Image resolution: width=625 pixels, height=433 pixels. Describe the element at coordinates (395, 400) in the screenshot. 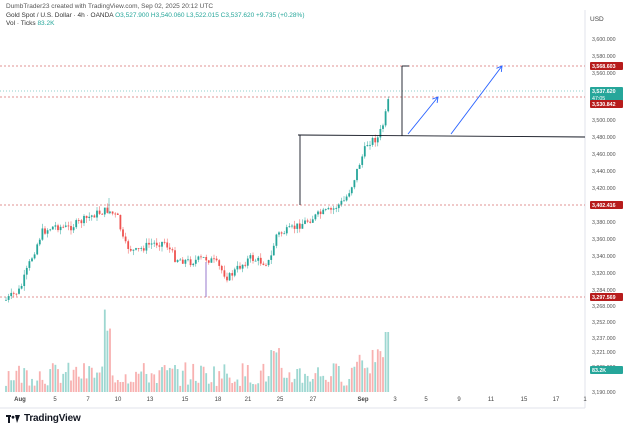

I see `time-tick-label: 3` at that location.